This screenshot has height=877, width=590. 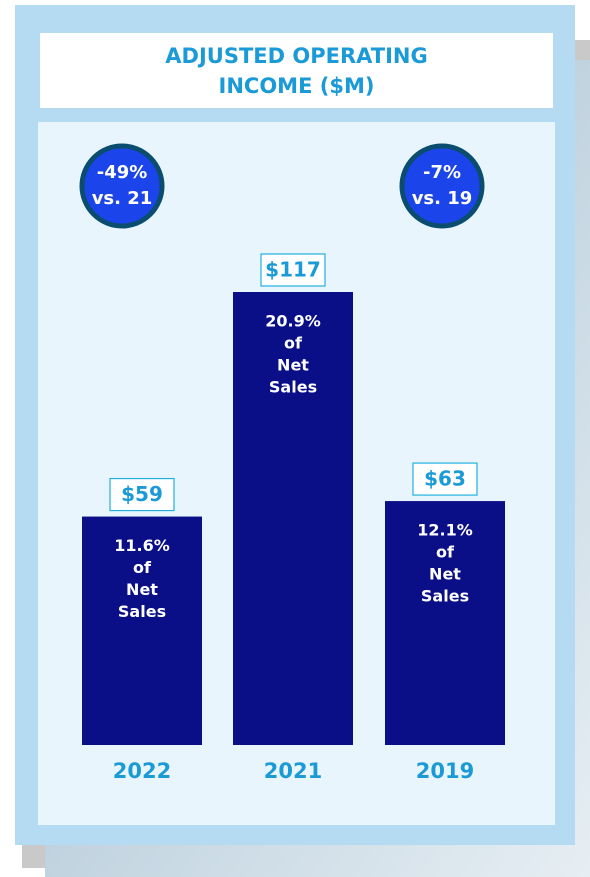 I want to click on chart-title: ADJUSTED OPERATING INCOME ($M), so click(x=296, y=70).